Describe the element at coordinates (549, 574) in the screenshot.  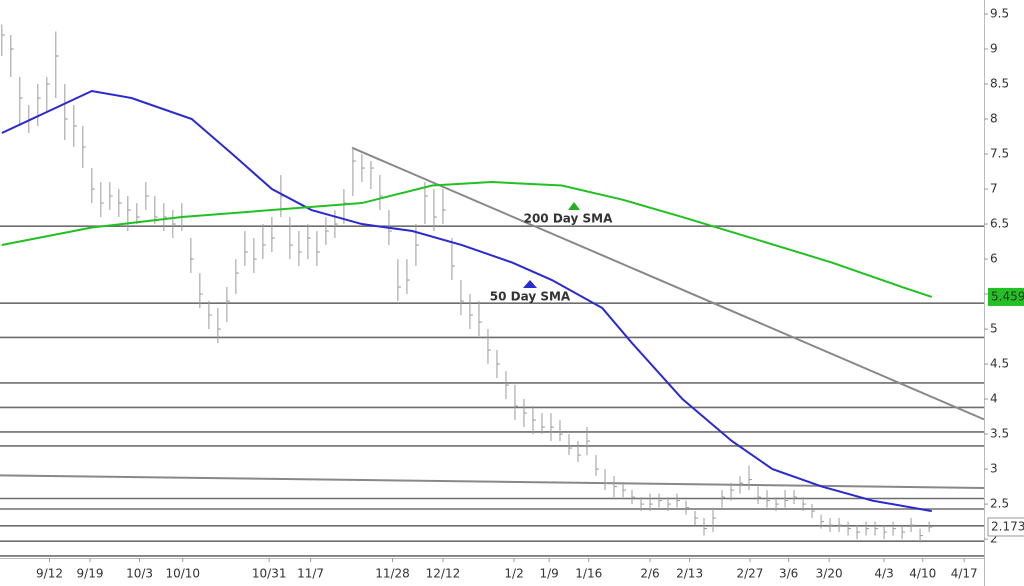
I see `x-tick-label: 1/9` at that location.